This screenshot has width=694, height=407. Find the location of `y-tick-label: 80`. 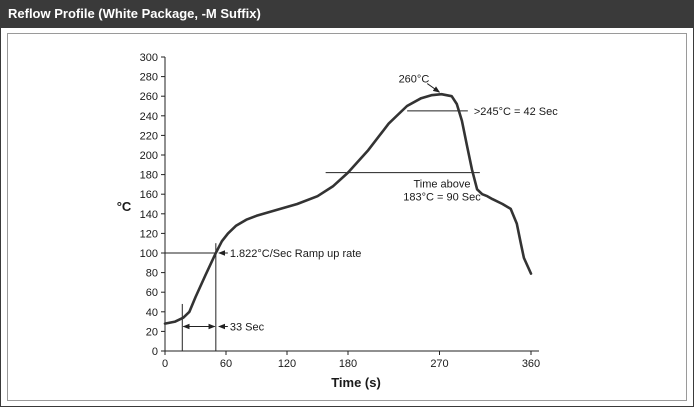

y-tick-label: 80 is located at coordinates (152, 274).